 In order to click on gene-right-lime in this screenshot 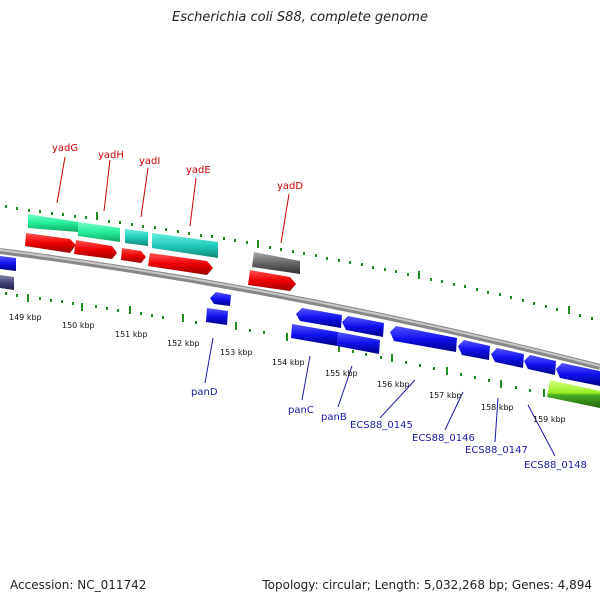, I will do `click(573, 394)`.